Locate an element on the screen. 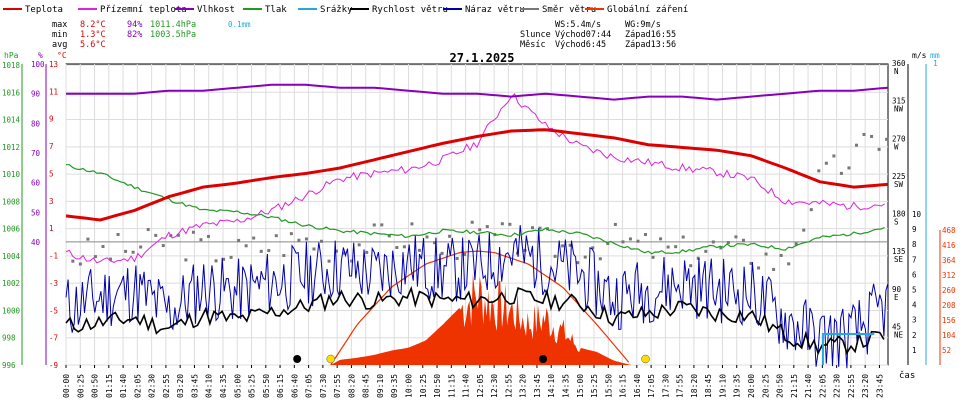 The height and width of the screenshot is (400, 966). pressure-tick-label: 1000 is located at coordinates (11, 310).